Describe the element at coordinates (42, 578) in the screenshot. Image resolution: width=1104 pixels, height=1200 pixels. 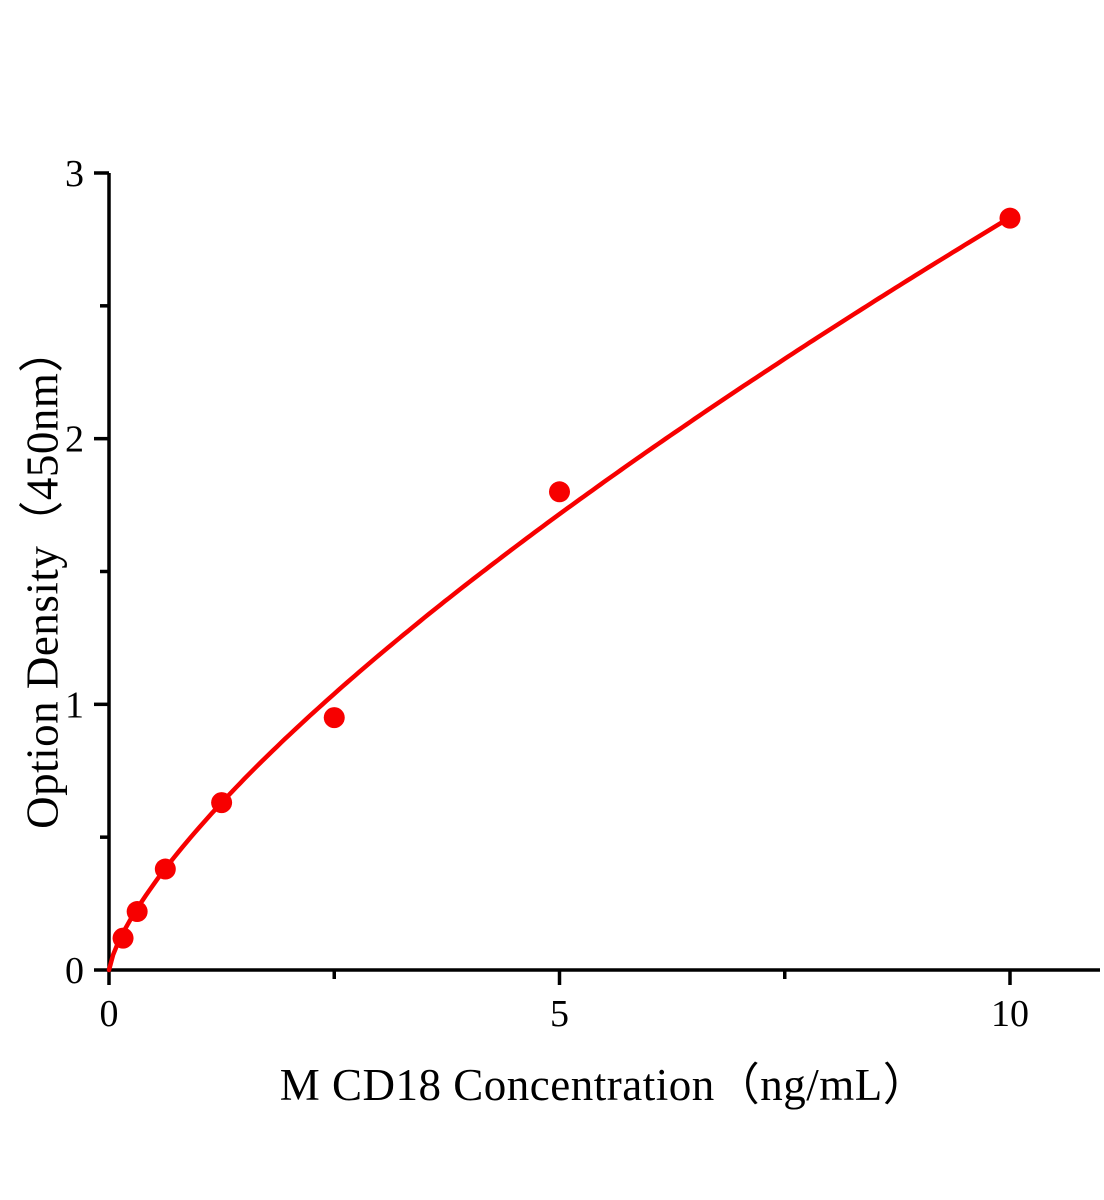
I see `y-axis-title: Option Density（450nm）` at that location.